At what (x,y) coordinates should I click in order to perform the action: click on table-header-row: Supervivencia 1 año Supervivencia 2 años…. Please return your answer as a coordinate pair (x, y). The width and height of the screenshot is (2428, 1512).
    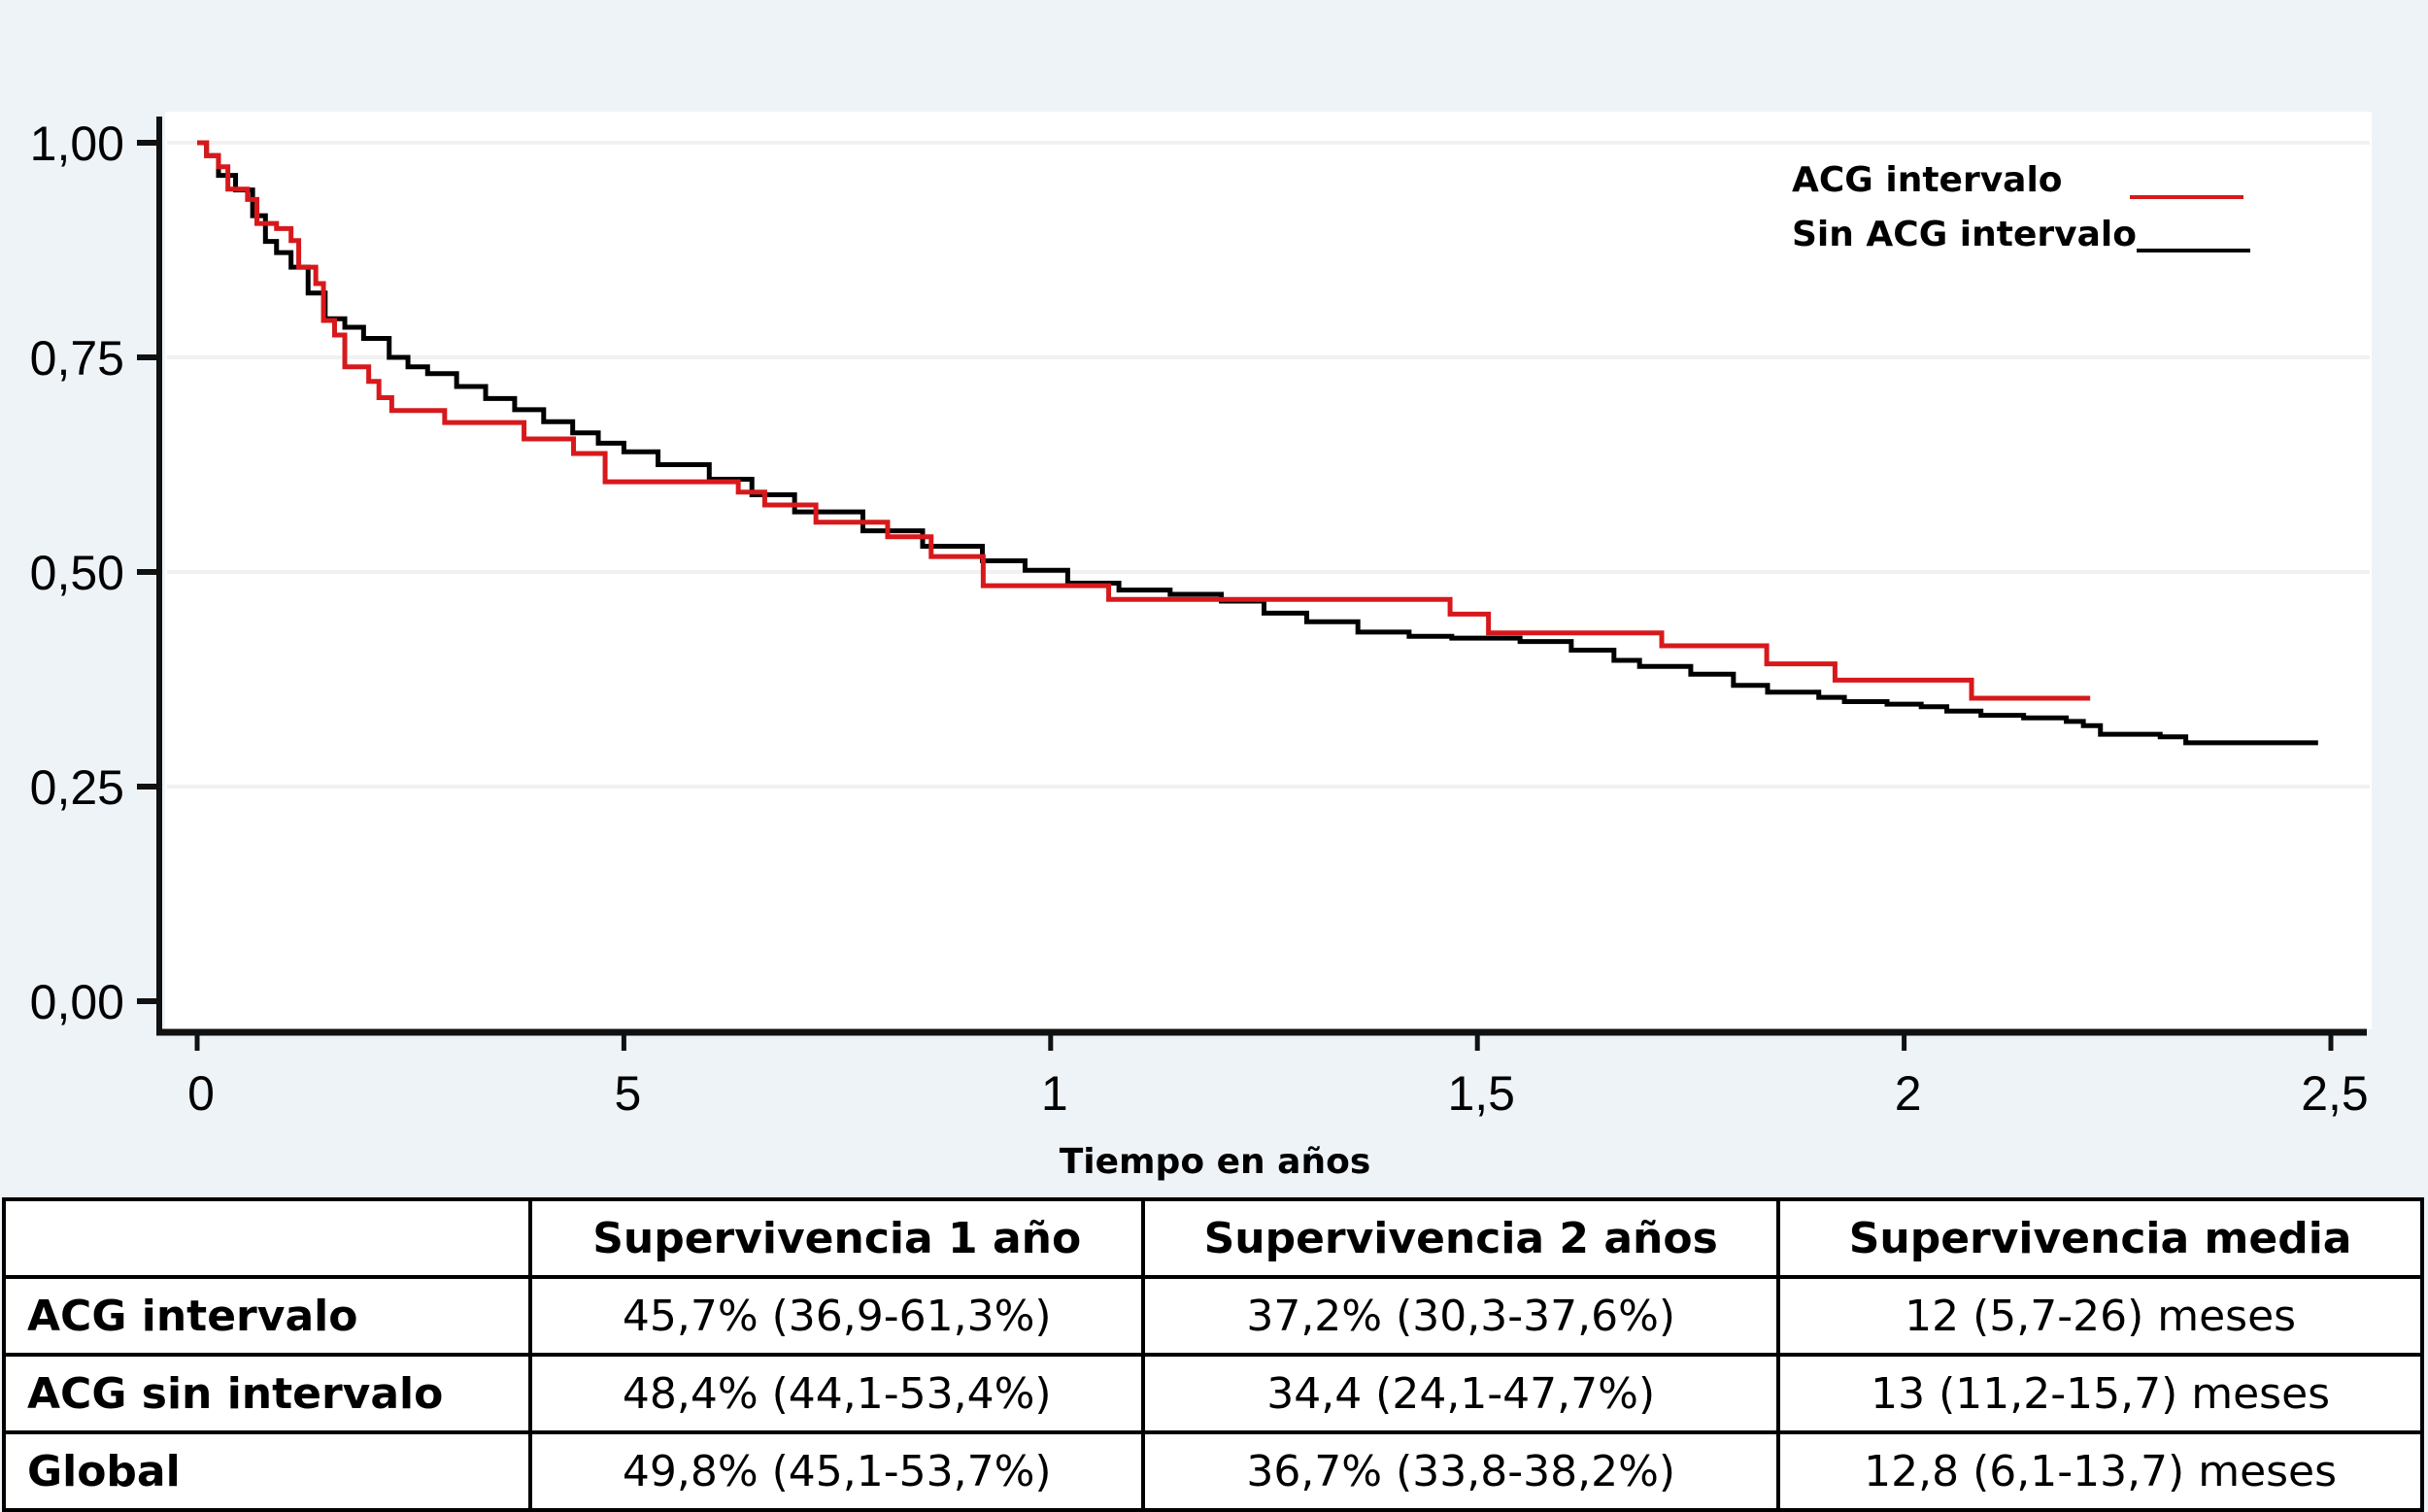
    Looking at the image, I should click on (1212, 1238).